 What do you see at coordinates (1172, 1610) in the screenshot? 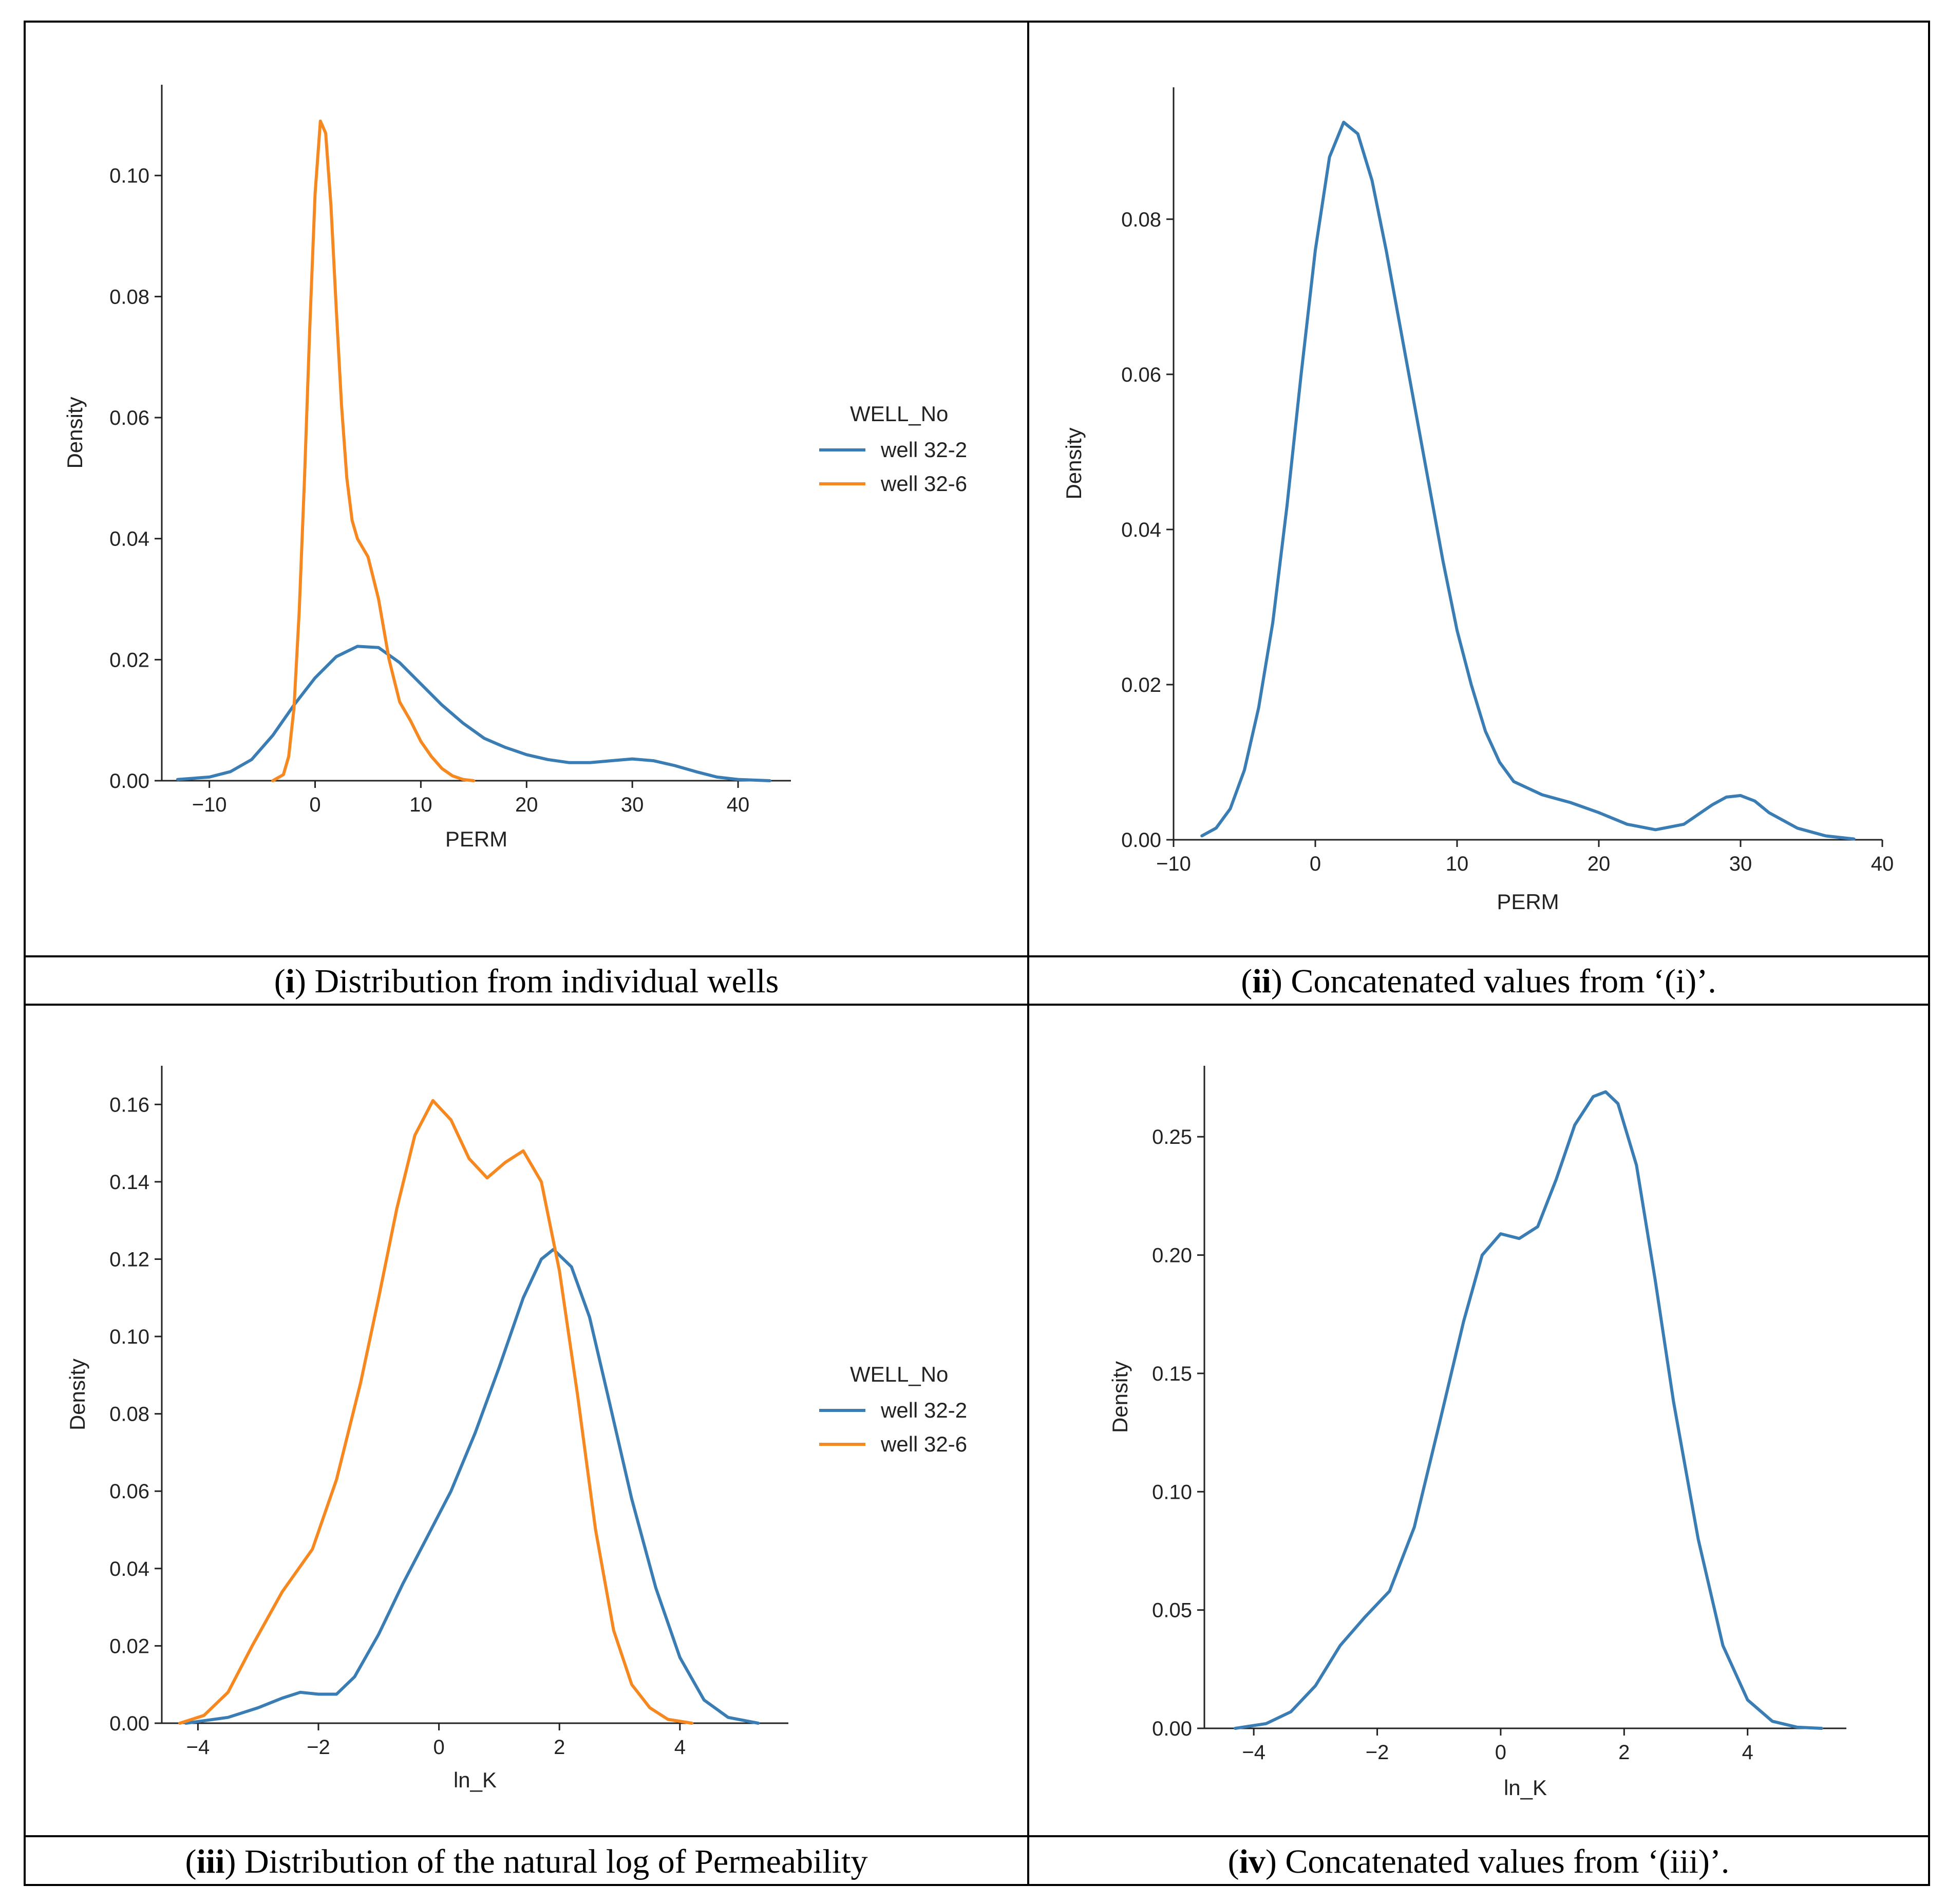
I see `y-tick-label: 0.05` at bounding box center [1172, 1610].